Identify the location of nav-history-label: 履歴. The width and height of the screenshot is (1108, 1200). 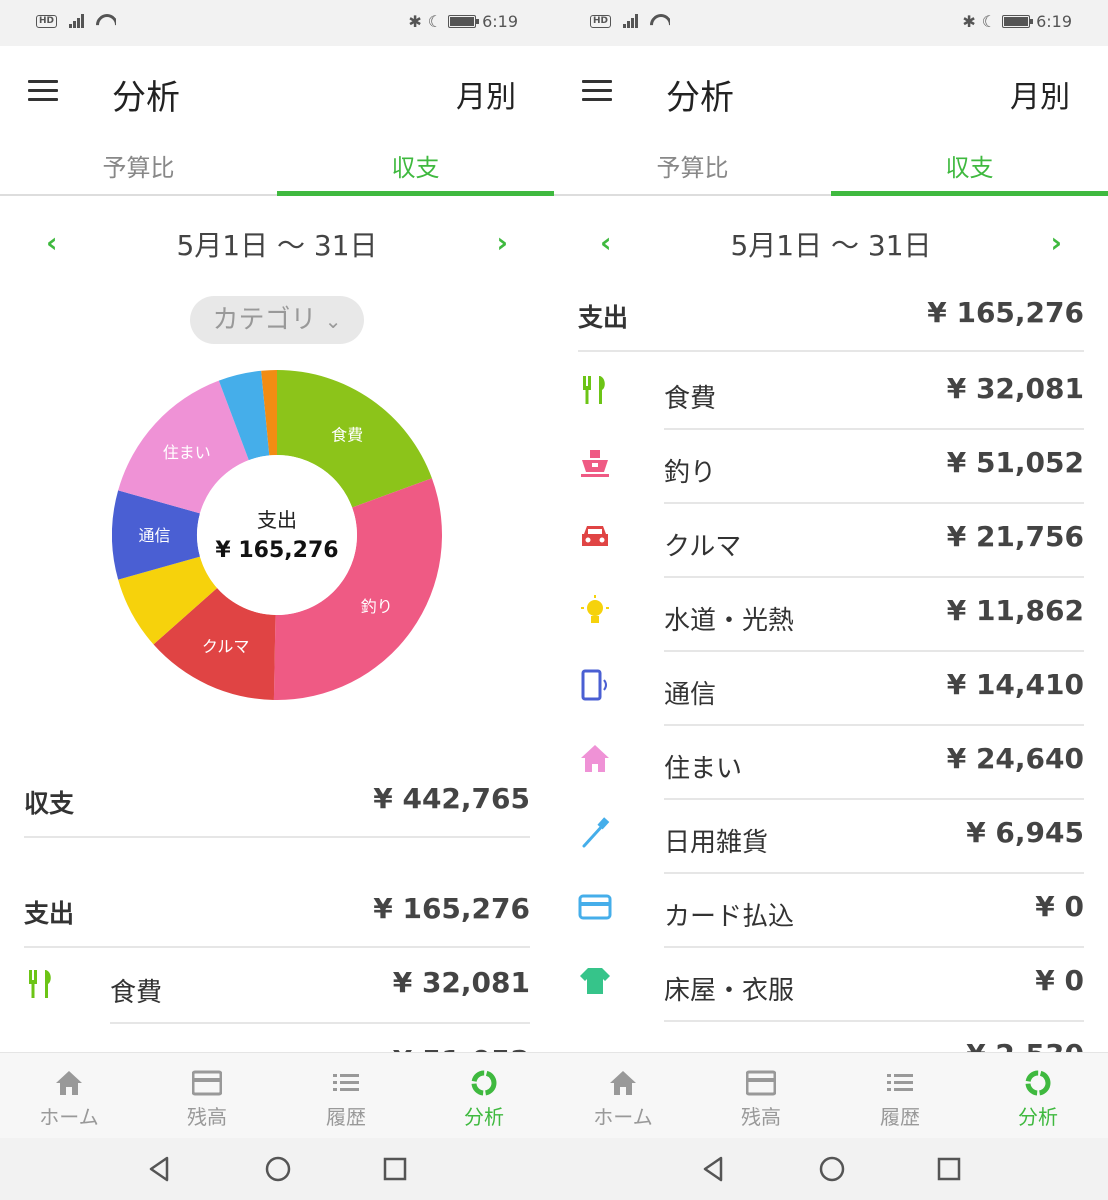
(346, 1117).